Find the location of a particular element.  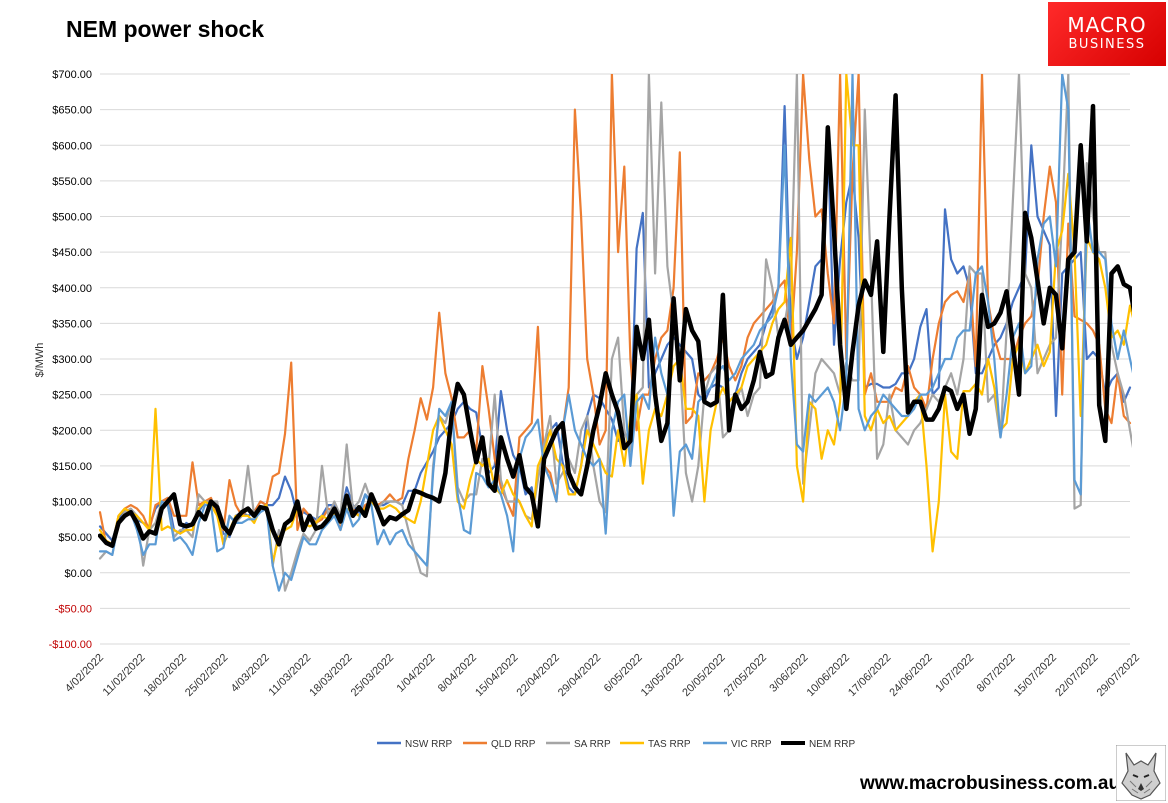

y-tick-label: $250.00 is located at coordinates (72, 396).